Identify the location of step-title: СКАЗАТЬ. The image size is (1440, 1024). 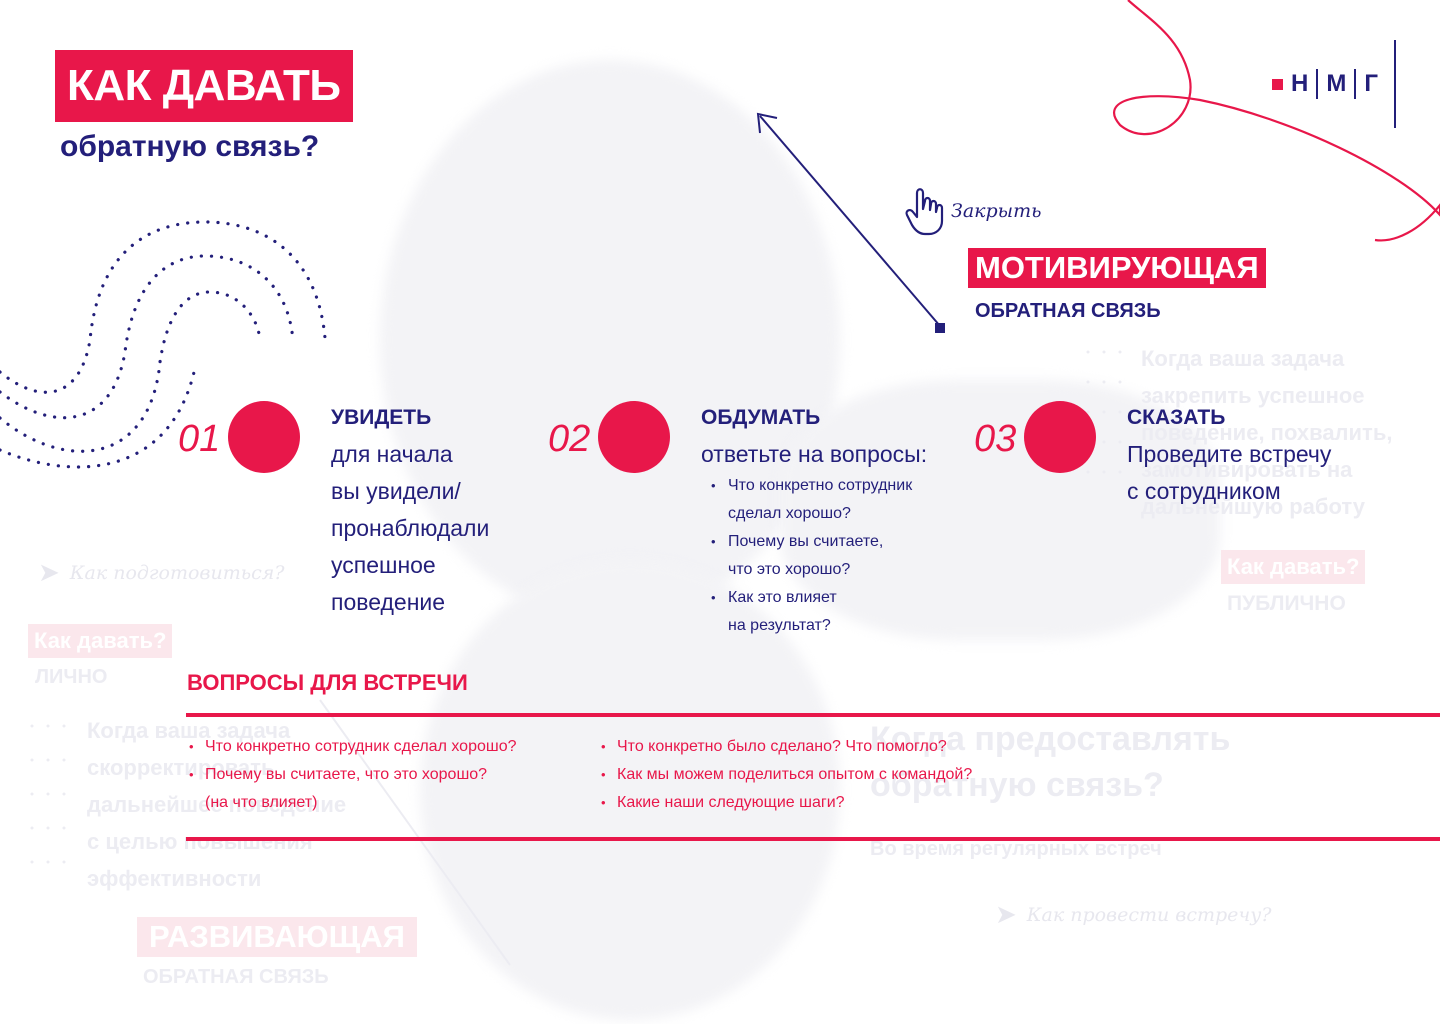
(1176, 417).